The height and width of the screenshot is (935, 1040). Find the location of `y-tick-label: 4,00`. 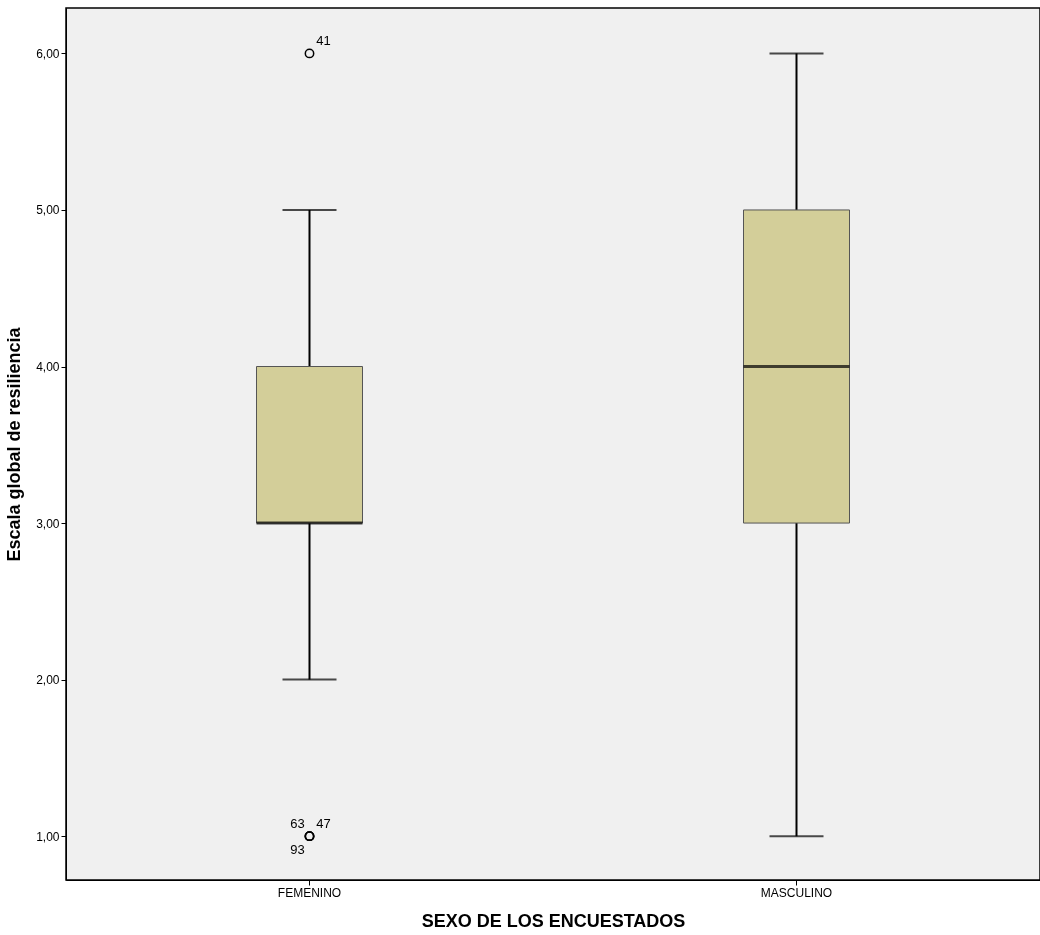

y-tick-label: 4,00 is located at coordinates (48, 367).